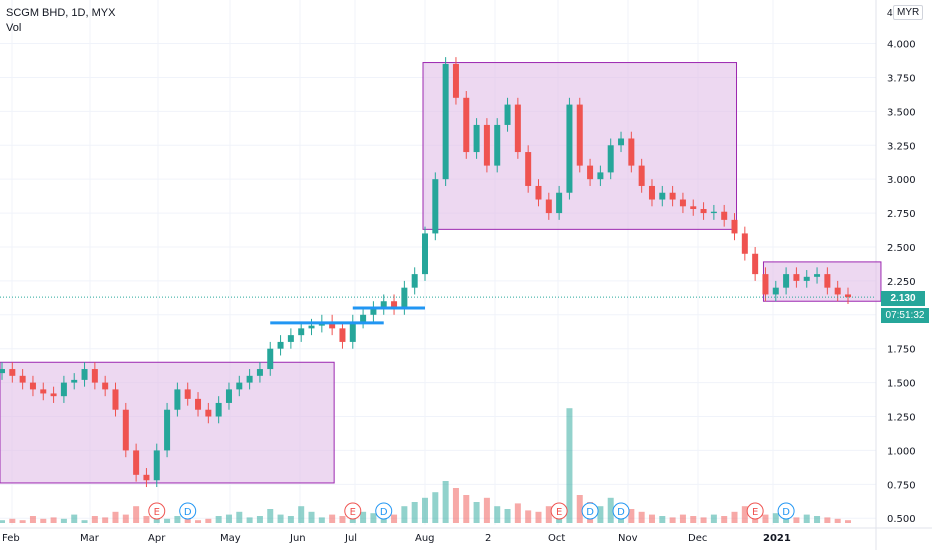  I want to click on y-tick-label: 1.250, so click(901, 418).